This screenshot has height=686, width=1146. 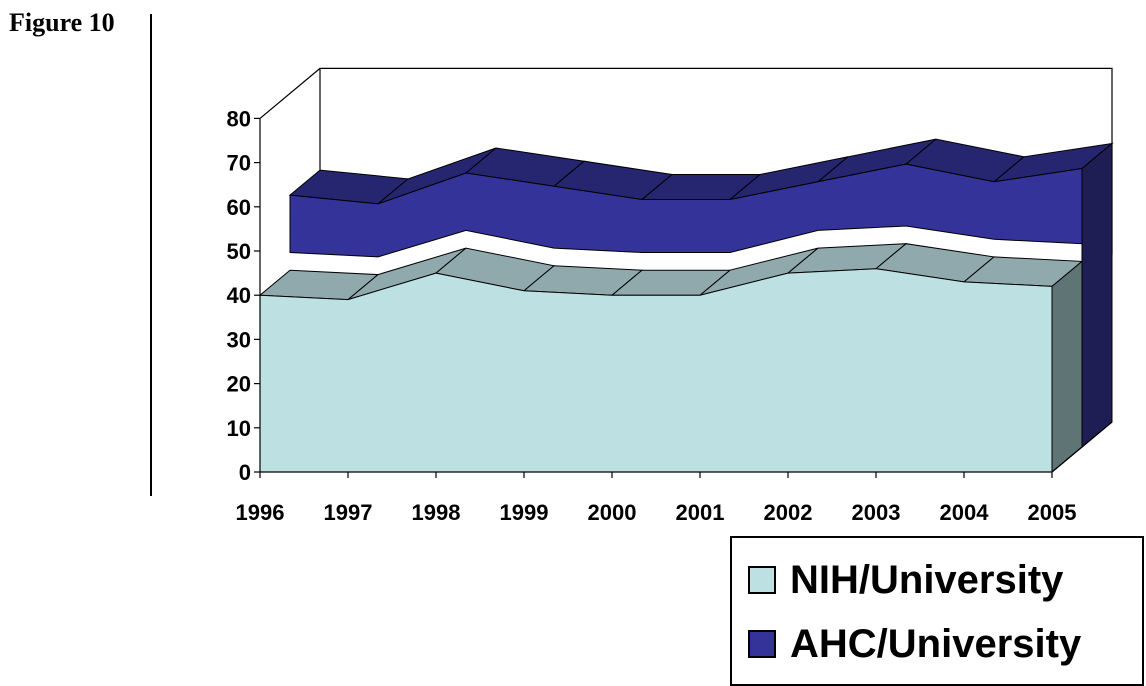 What do you see at coordinates (937, 611) in the screenshot?
I see `chart-legend: NIH/University AHC/University` at bounding box center [937, 611].